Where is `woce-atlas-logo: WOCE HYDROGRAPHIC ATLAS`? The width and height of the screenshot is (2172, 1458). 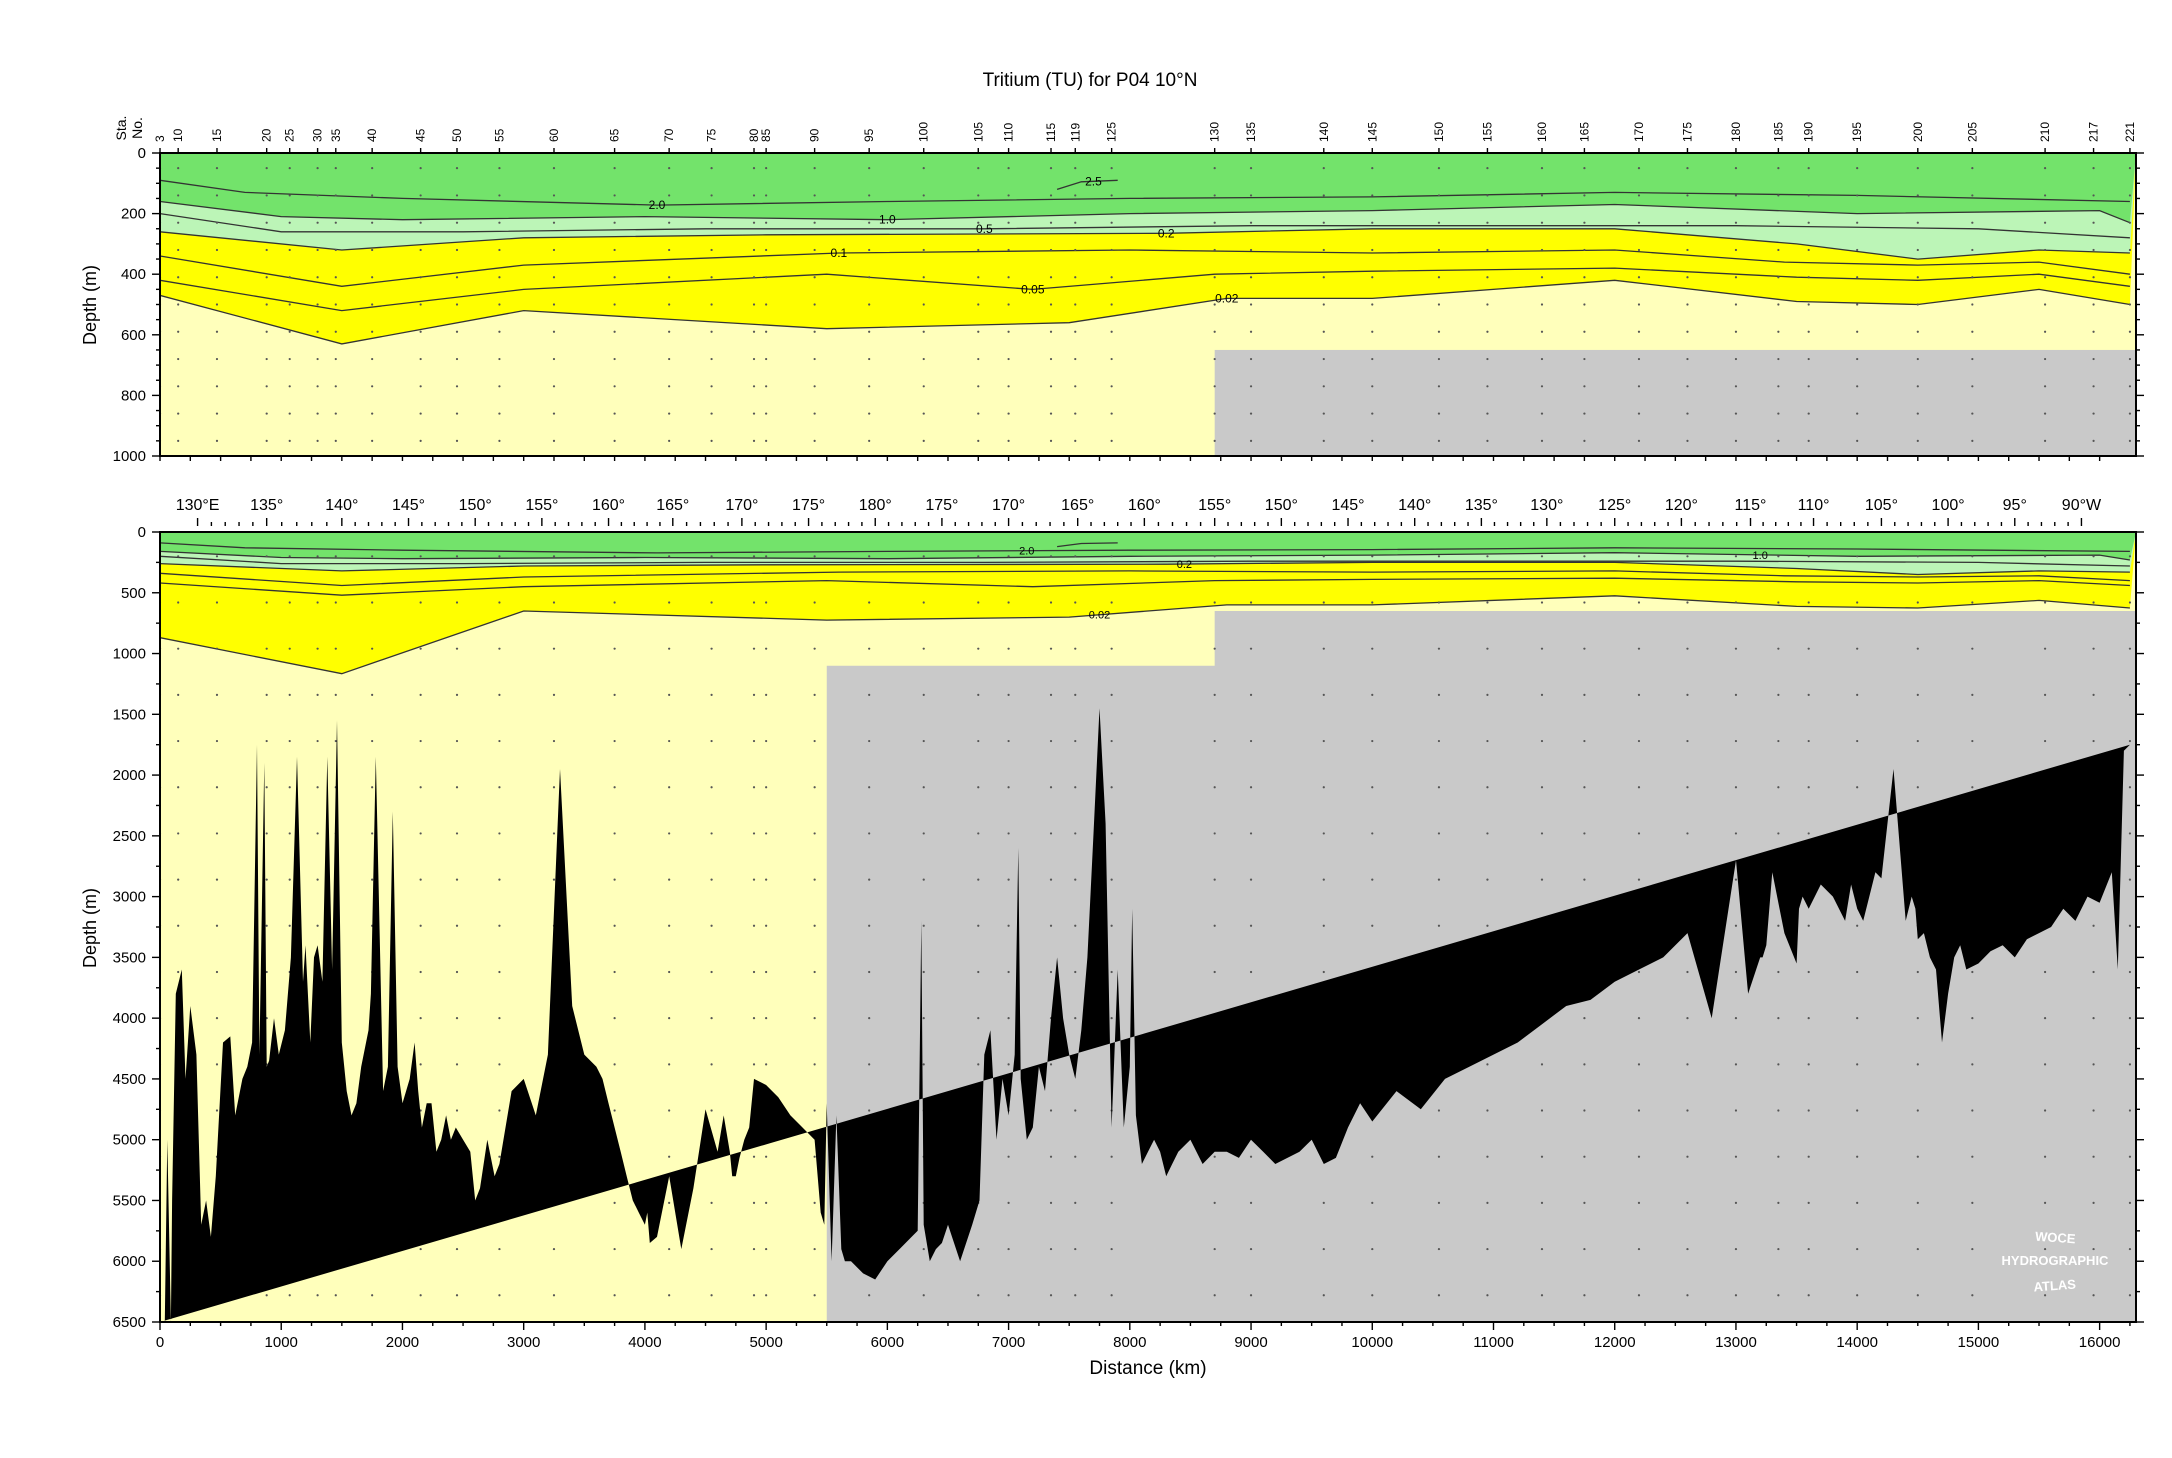
woce-atlas-logo: WOCE HYDROGRAPHIC ATLAS is located at coordinates (2056, 1262).